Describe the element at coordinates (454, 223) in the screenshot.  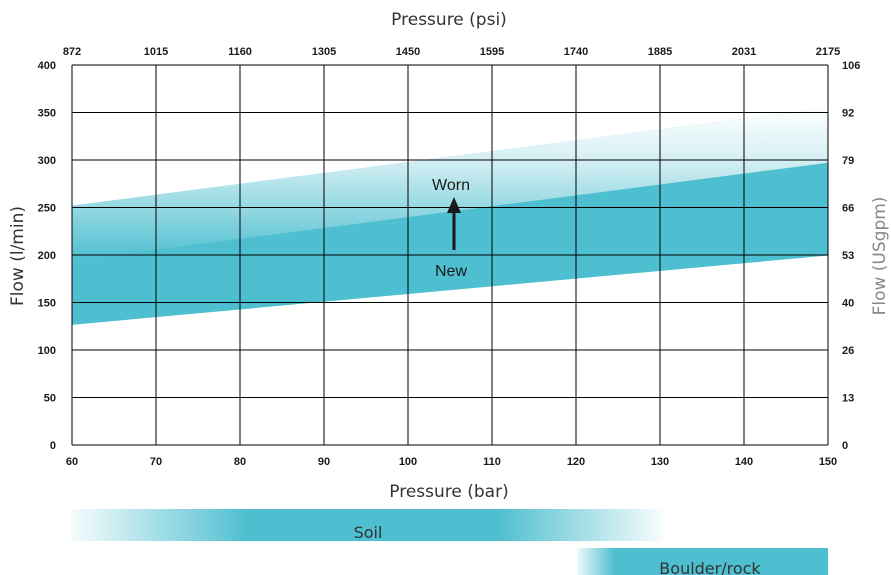
I see `arrow-up-icon` at that location.